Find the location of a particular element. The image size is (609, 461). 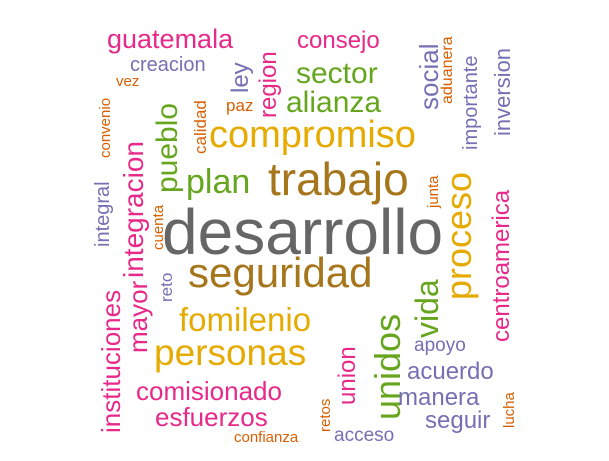

word-cuenta: cuenta is located at coordinates (158, 227).